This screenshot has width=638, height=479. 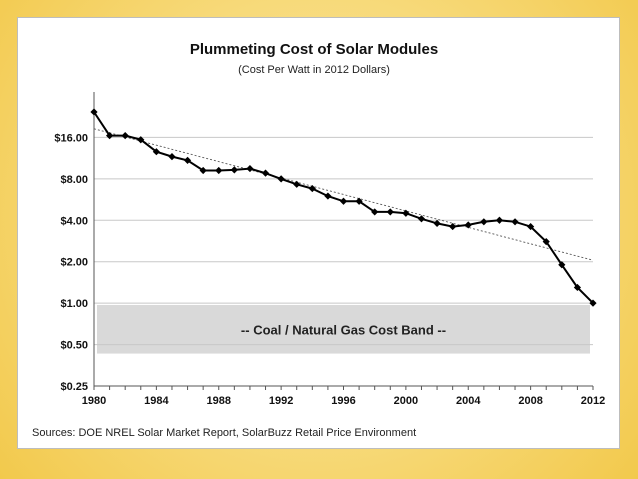 I want to click on y-tick-label: $8.00, so click(x=74, y=180).